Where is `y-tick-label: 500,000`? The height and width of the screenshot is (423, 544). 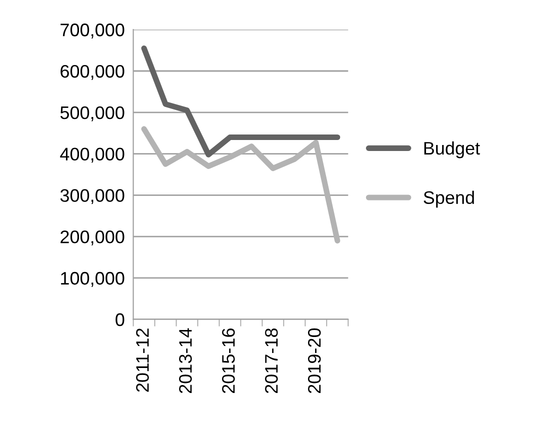 y-tick-label: 500,000 is located at coordinates (92, 114).